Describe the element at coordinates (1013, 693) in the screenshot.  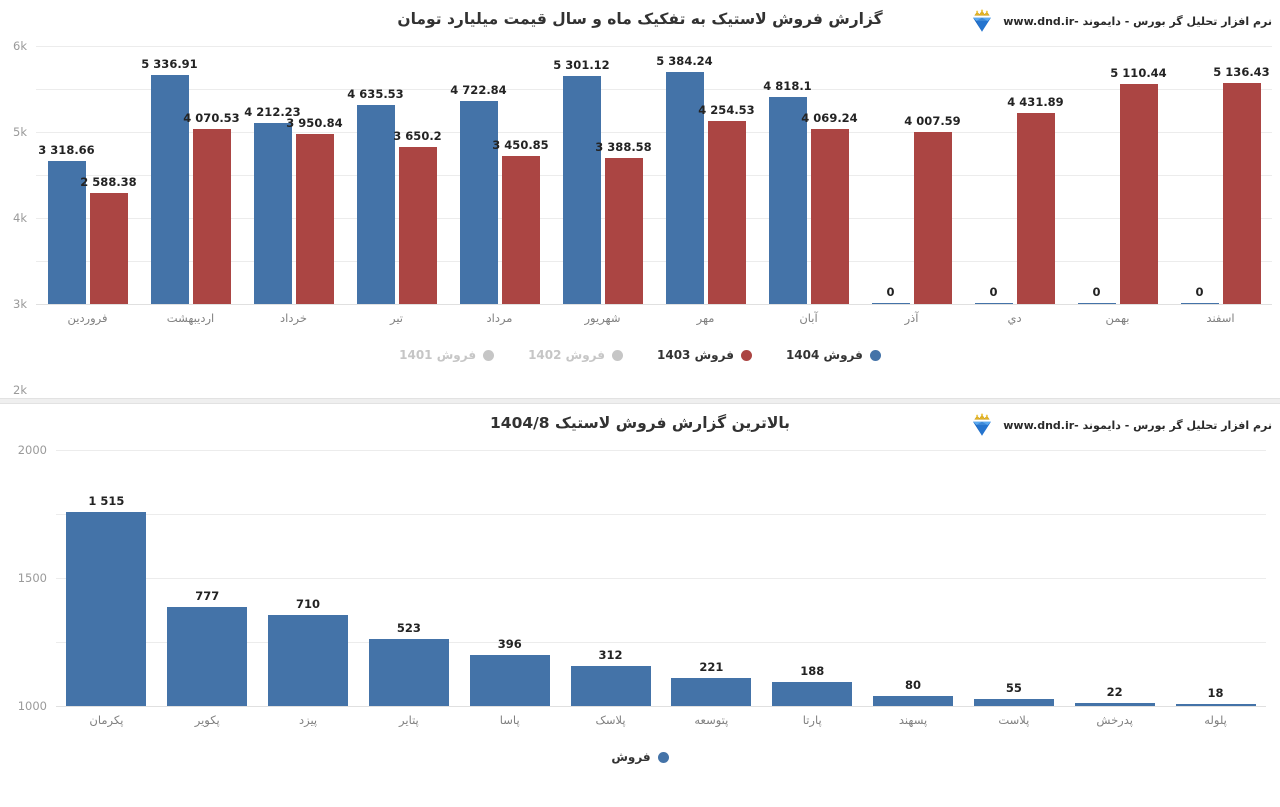
I see `bar: 55` at that location.